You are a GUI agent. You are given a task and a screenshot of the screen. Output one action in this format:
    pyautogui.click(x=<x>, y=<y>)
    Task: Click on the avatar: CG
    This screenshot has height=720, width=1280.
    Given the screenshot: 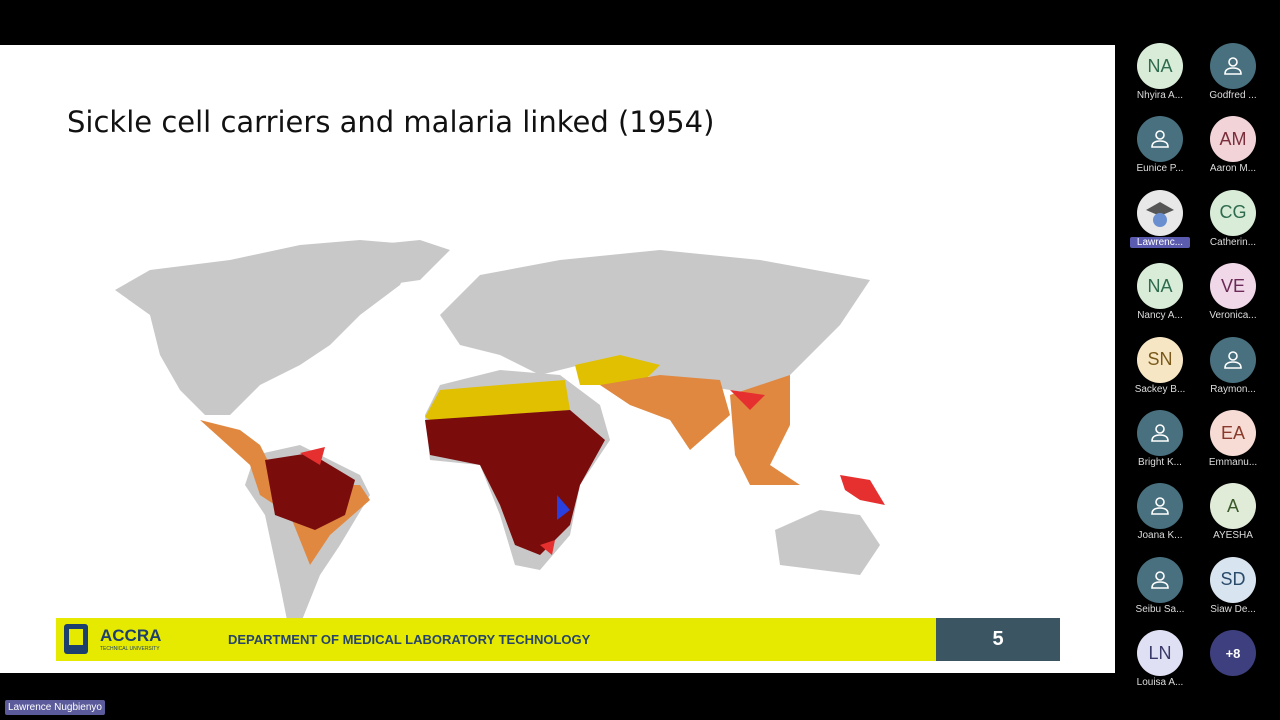 What is the action you would take?
    pyautogui.click(x=1233, y=212)
    